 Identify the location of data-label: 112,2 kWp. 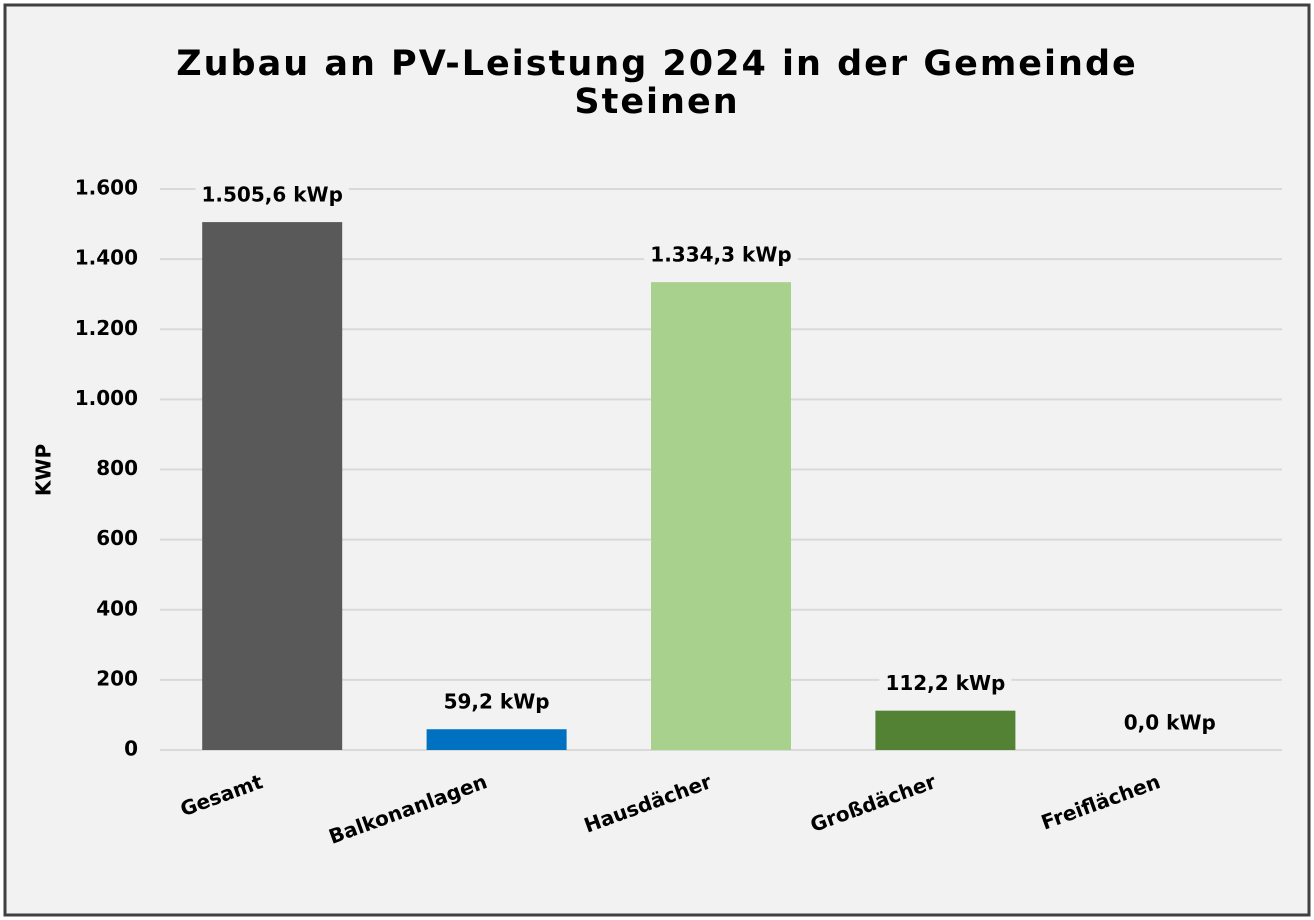
(945, 683).